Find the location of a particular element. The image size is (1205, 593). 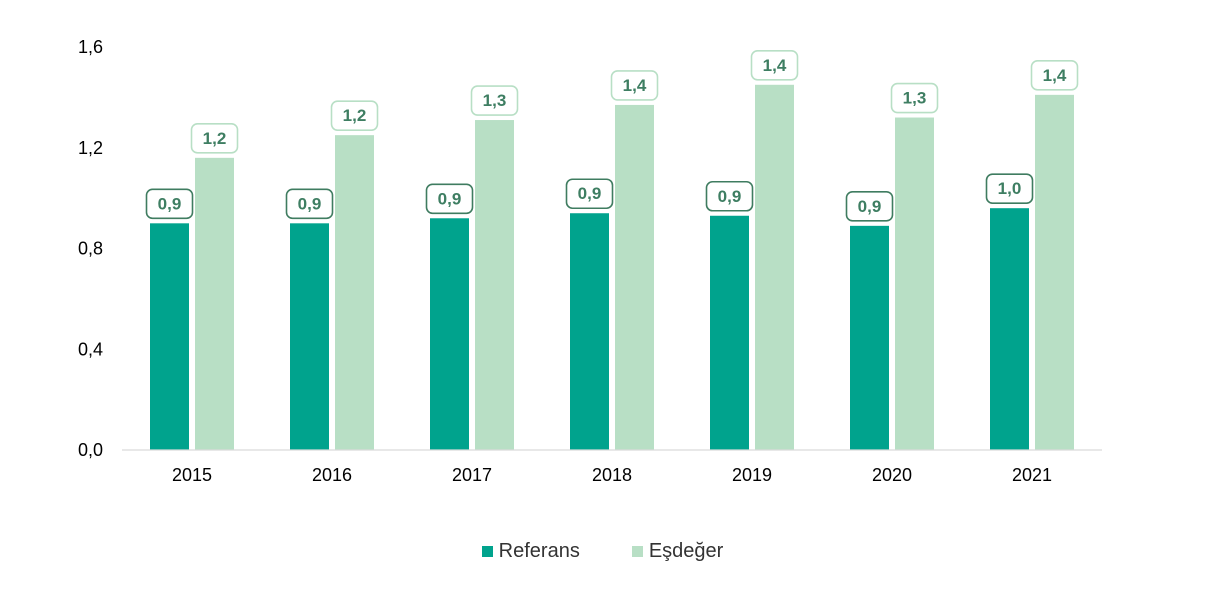

y-axis: 0,0 0,4 0,8 1,2 1,6 is located at coordinates (90, 248).